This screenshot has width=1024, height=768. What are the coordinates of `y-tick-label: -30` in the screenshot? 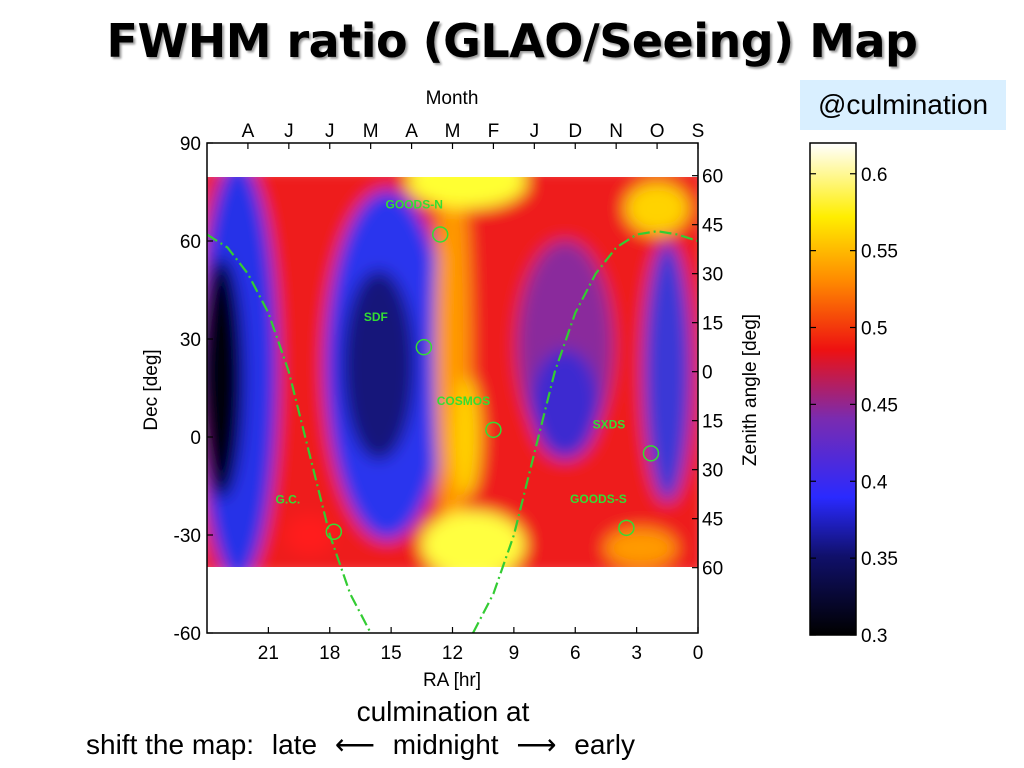 It's located at (187, 536).